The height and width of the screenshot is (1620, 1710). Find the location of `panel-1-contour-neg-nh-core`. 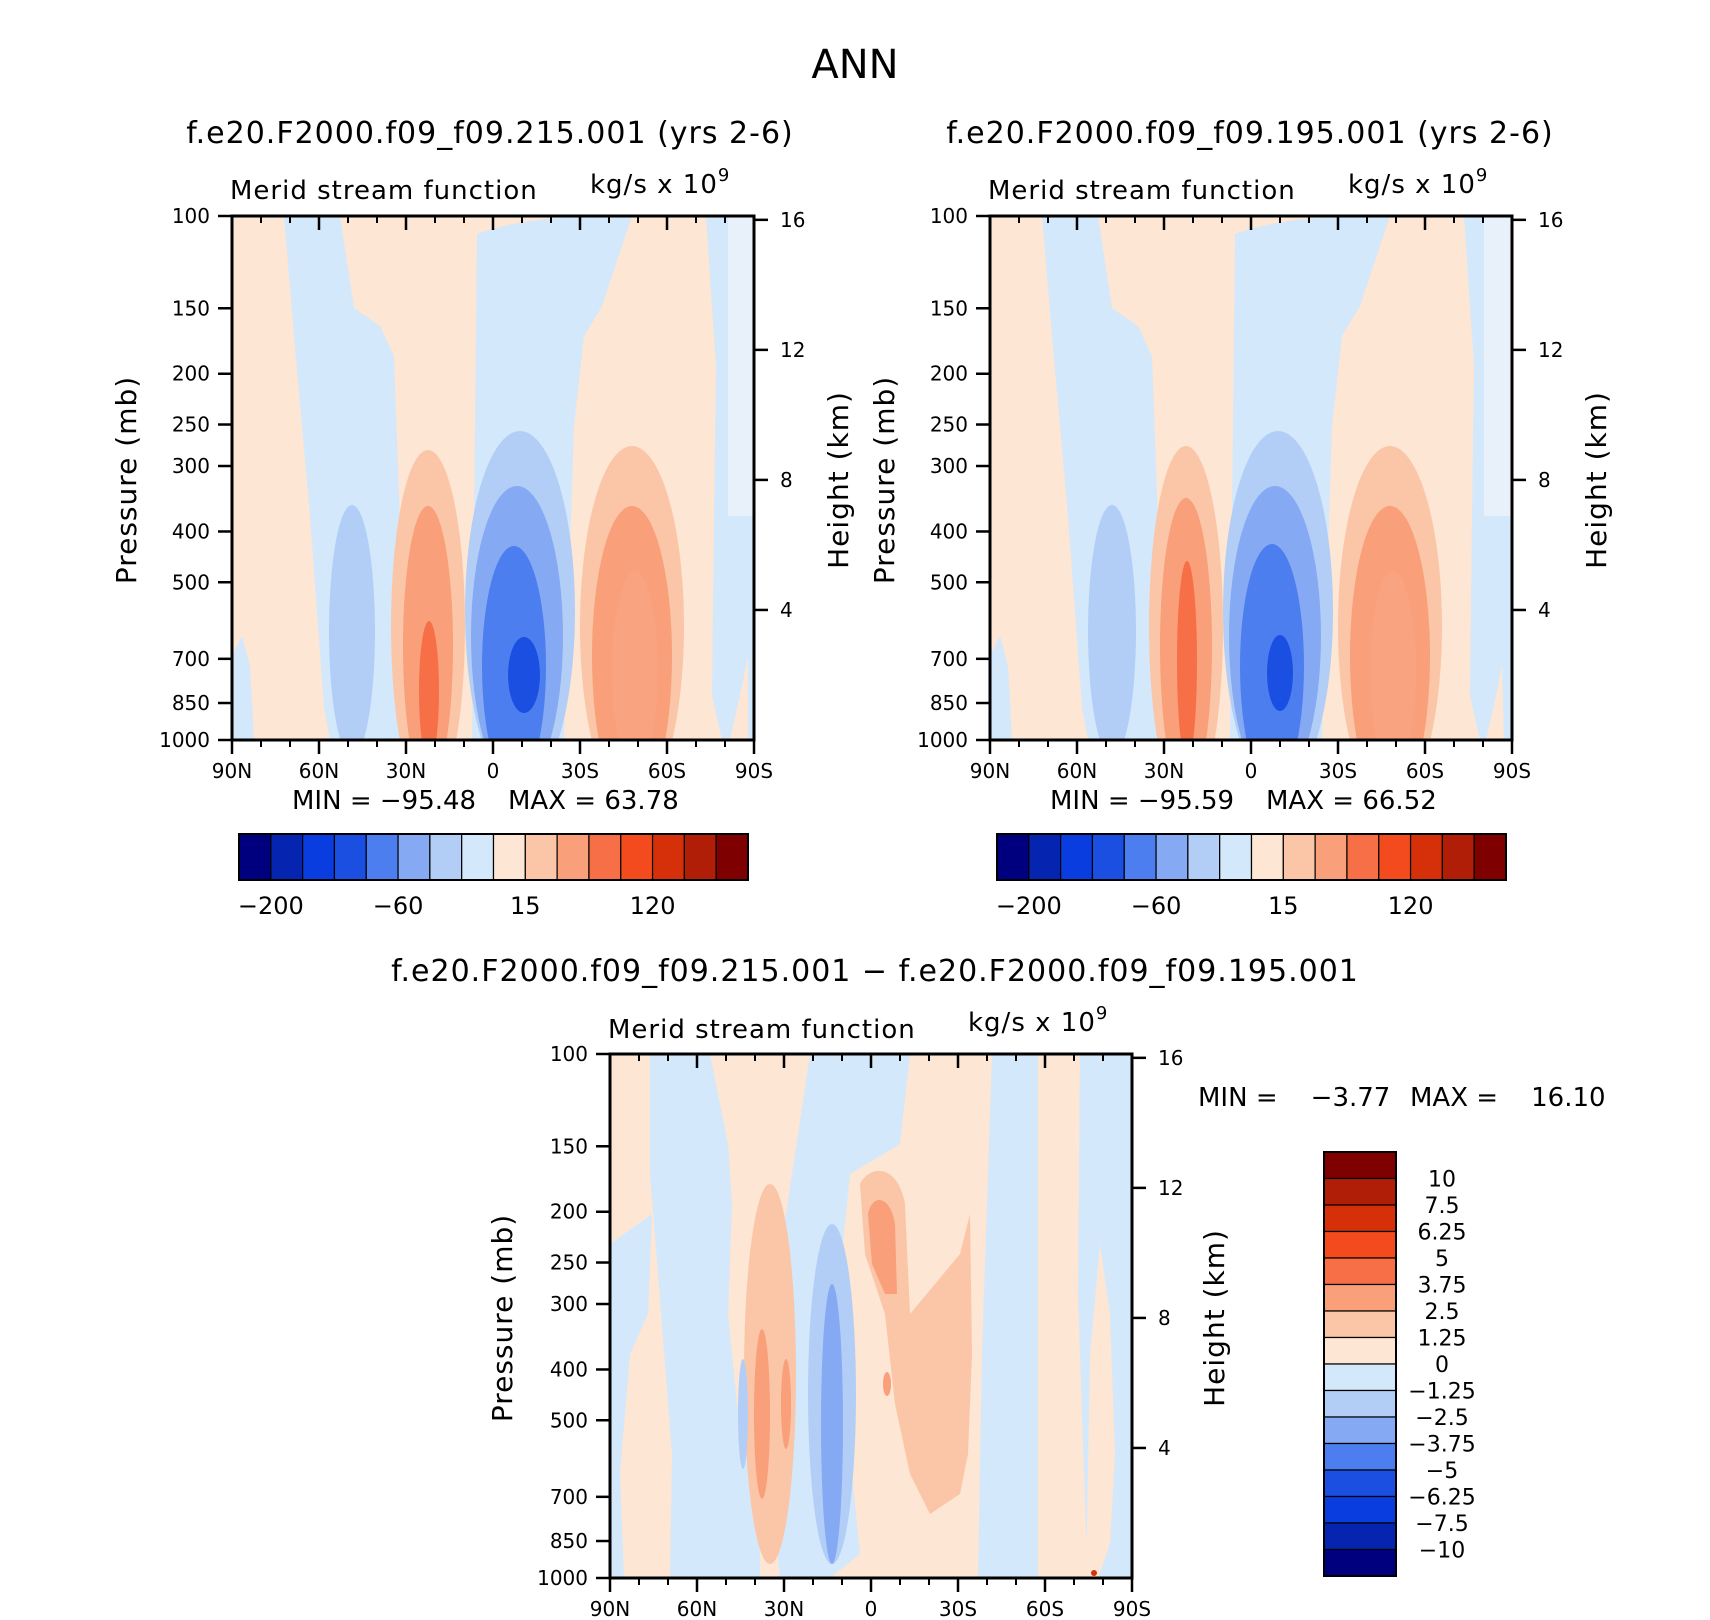

panel-1-contour-neg-nh-core is located at coordinates (352, 622).